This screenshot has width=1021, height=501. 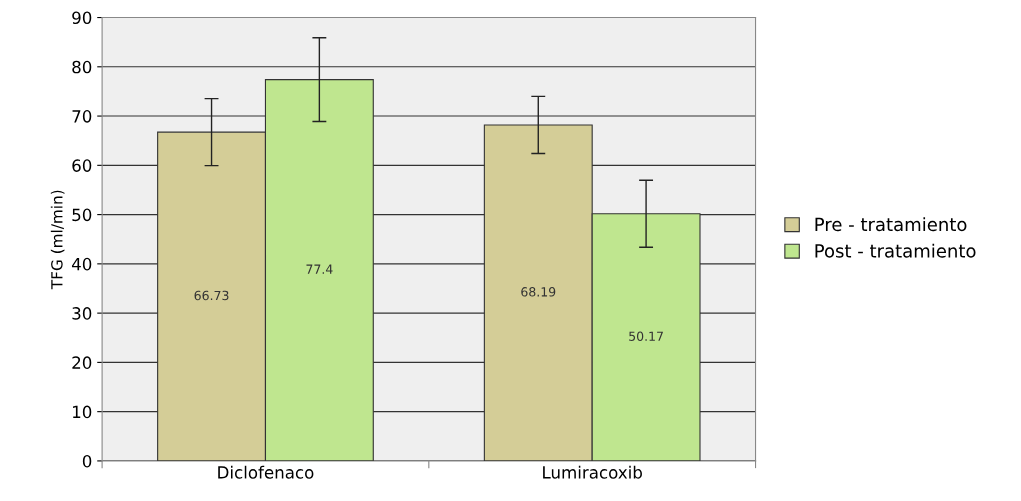 What do you see at coordinates (82, 412) in the screenshot?
I see `y-tick-label: 10` at bounding box center [82, 412].